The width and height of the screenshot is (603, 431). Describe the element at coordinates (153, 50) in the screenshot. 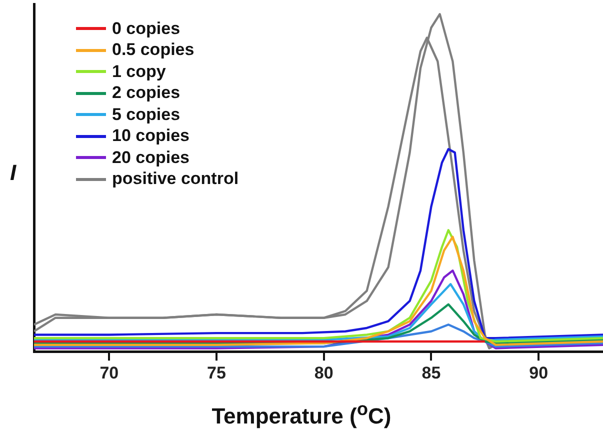

I see `legend-label: 0.5 copies` at that location.